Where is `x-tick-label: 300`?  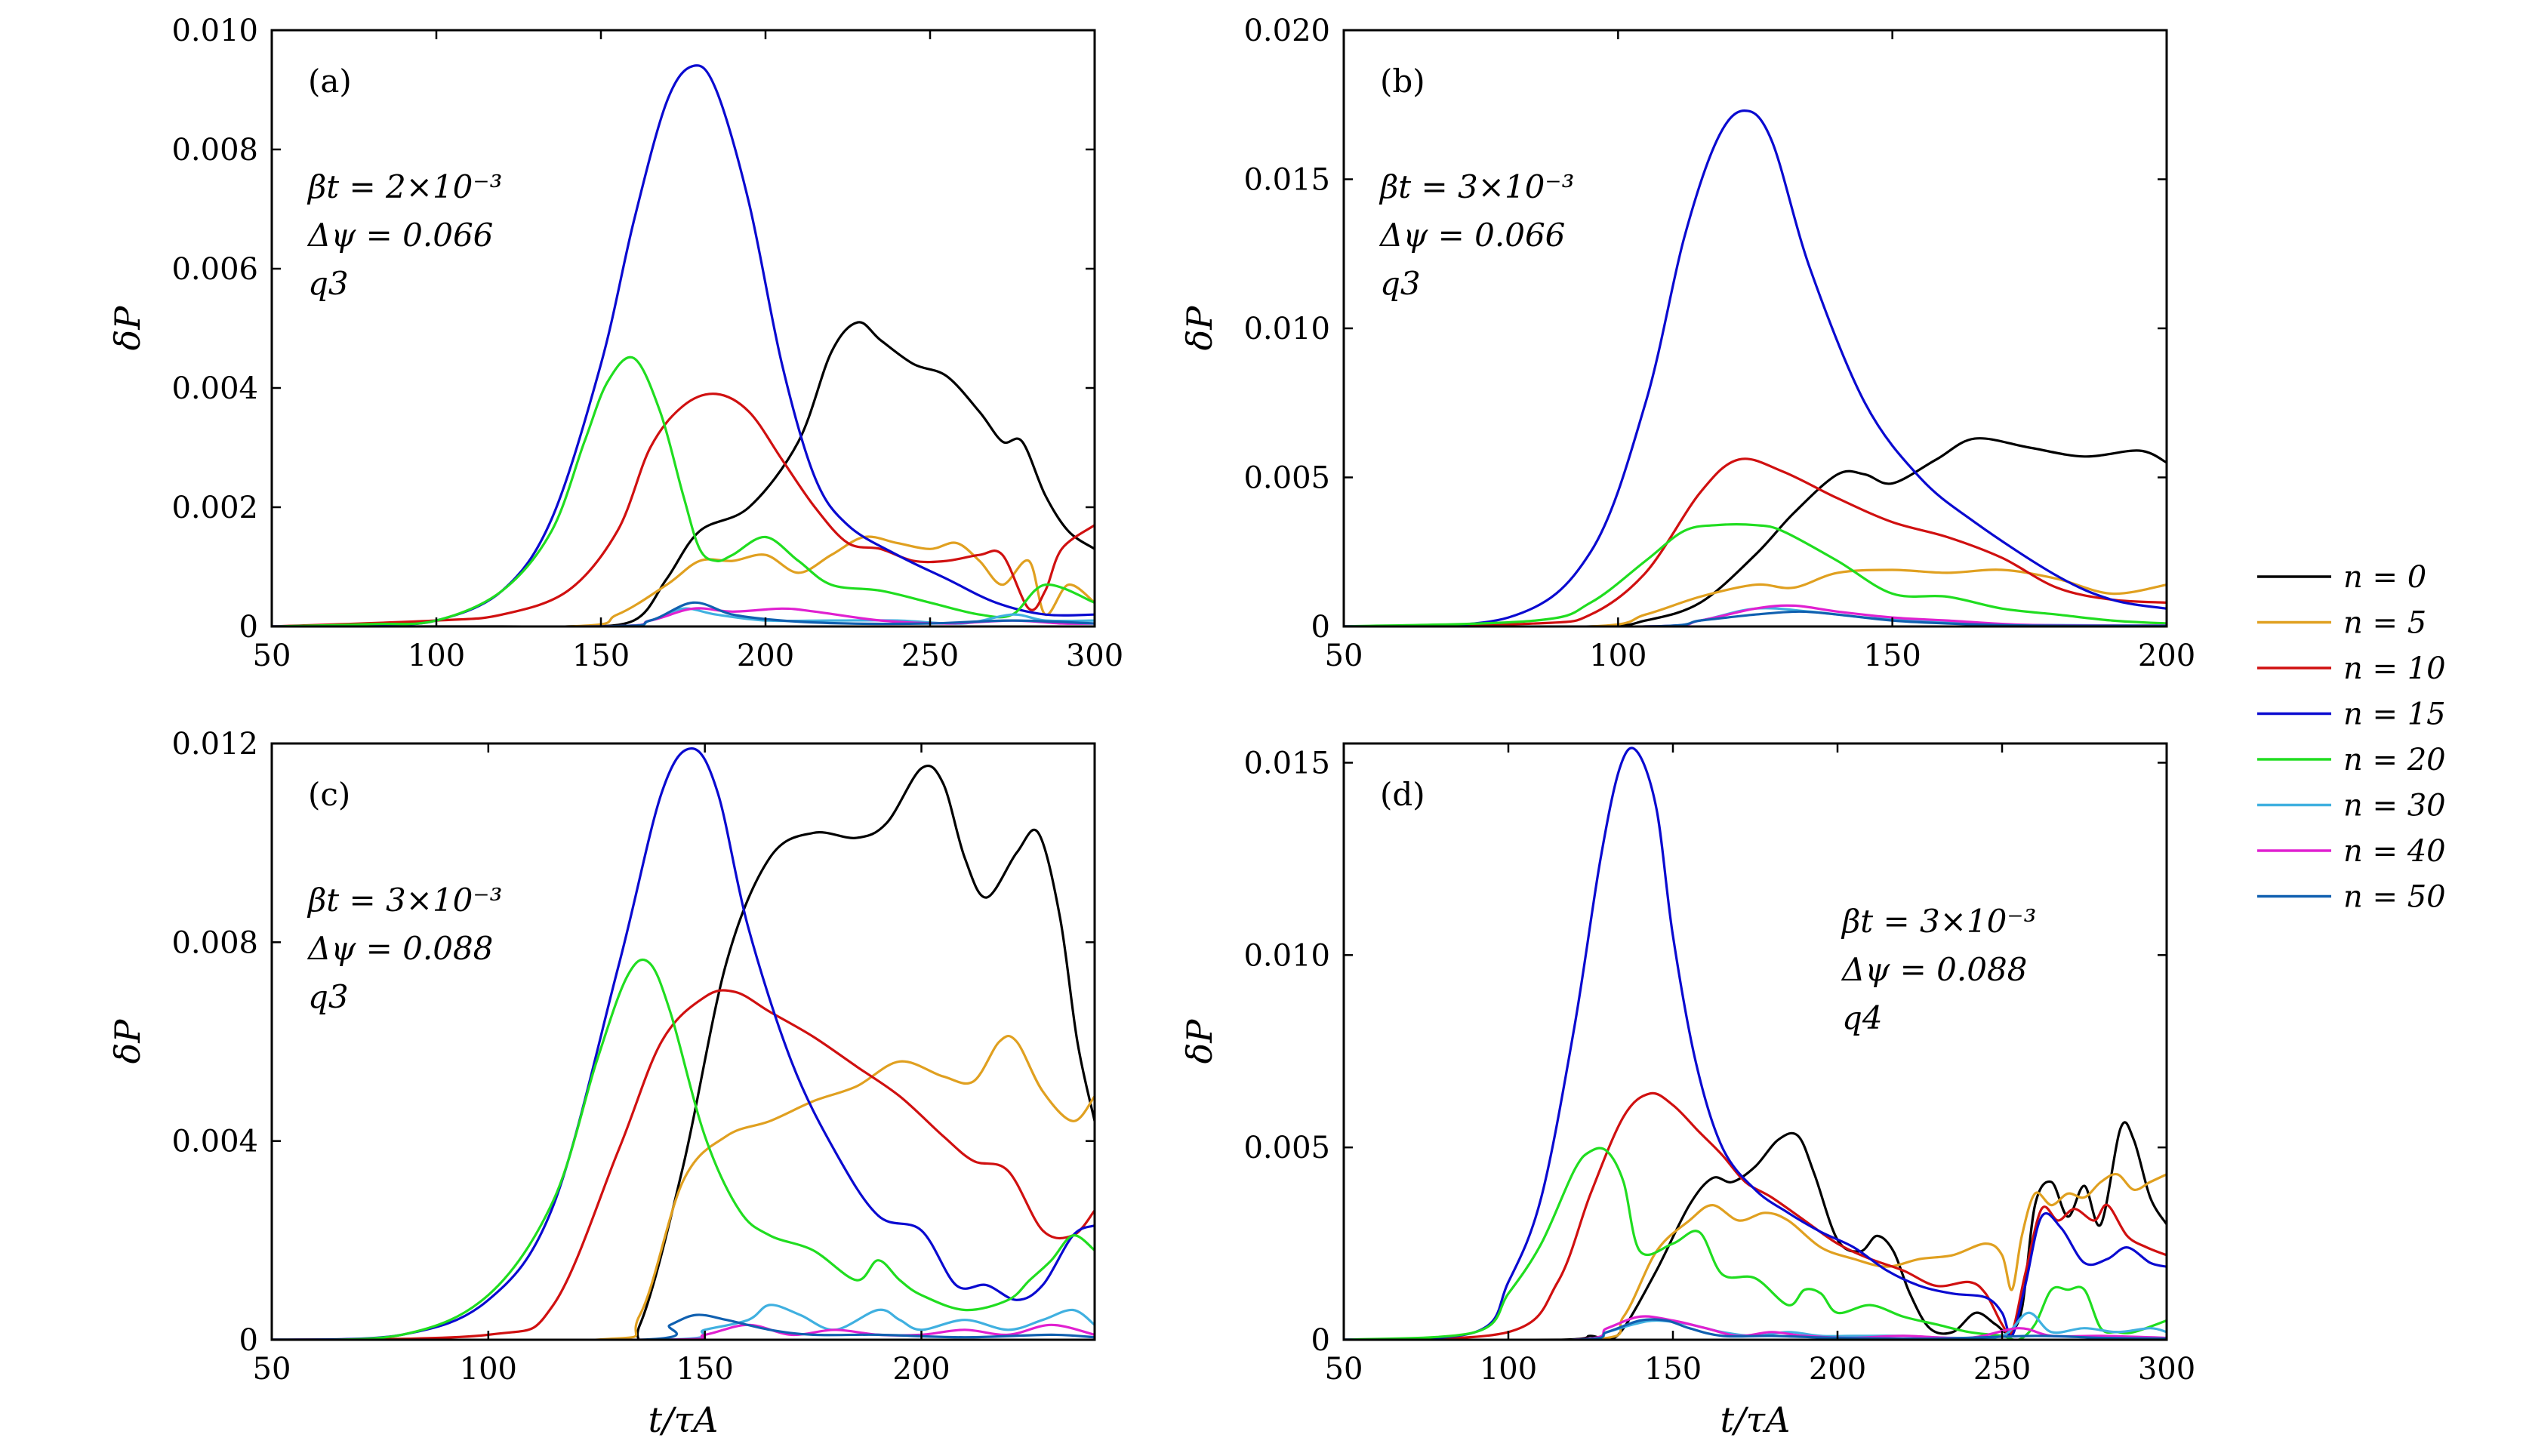 x-tick-label: 300 is located at coordinates (2166, 1369).